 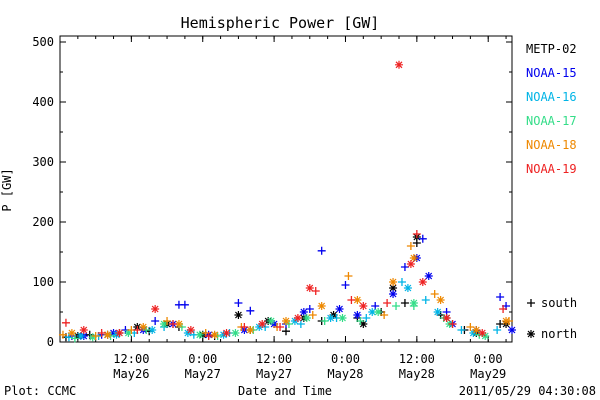 What do you see at coordinates (7, 189) in the screenshot?
I see `y-axis-label: P [GW]` at bounding box center [7, 189].